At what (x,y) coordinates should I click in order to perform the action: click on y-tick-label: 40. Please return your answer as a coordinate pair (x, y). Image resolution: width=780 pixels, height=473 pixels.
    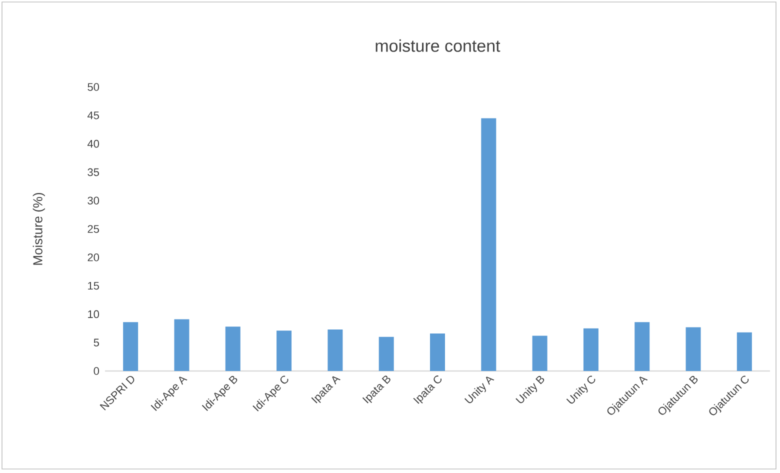
    Looking at the image, I should click on (93, 144).